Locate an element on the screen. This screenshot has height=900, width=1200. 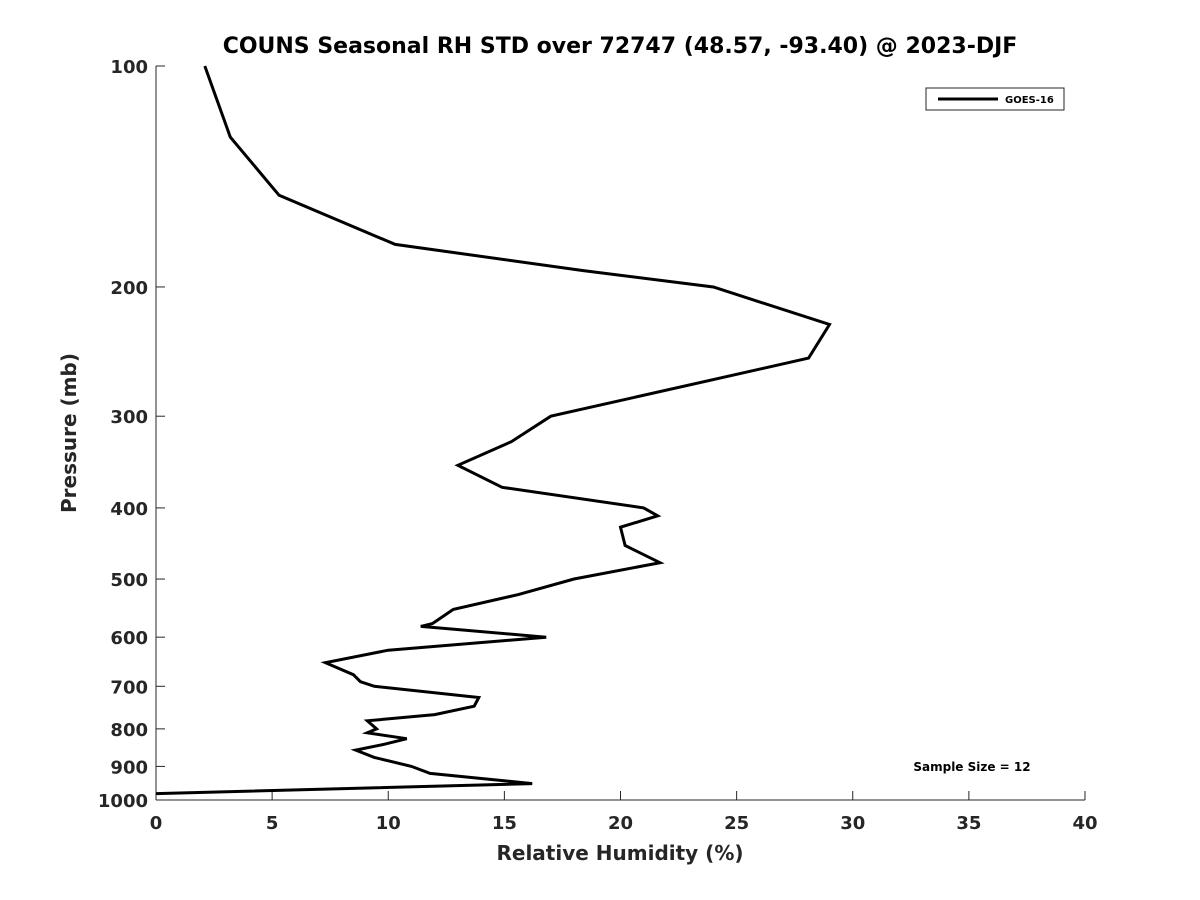
y-tick-label: 300 is located at coordinates (129, 417).